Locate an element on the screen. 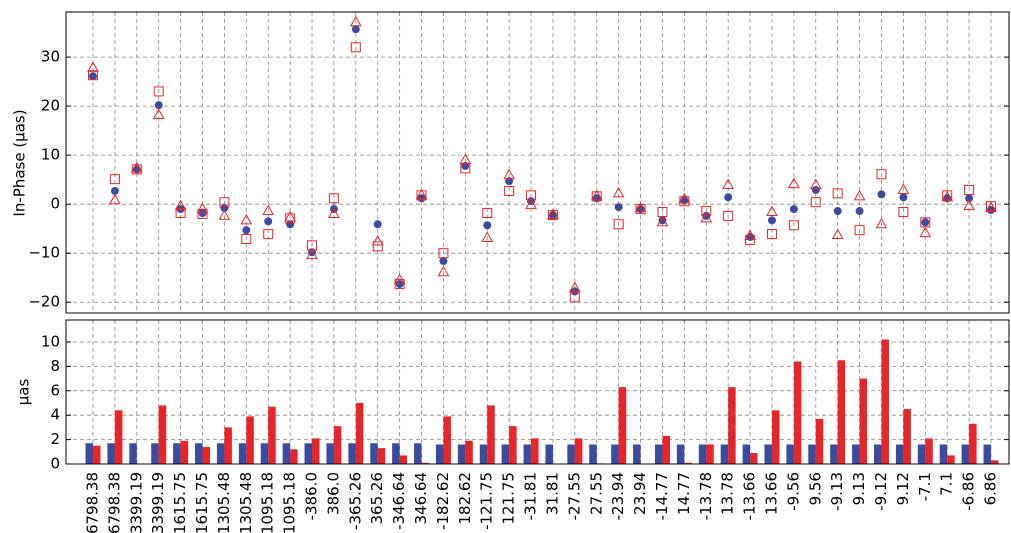 Image resolution: width=1011 pixels, height=533 pixels. x-tick-label: 23.94 is located at coordinates (640, 493).